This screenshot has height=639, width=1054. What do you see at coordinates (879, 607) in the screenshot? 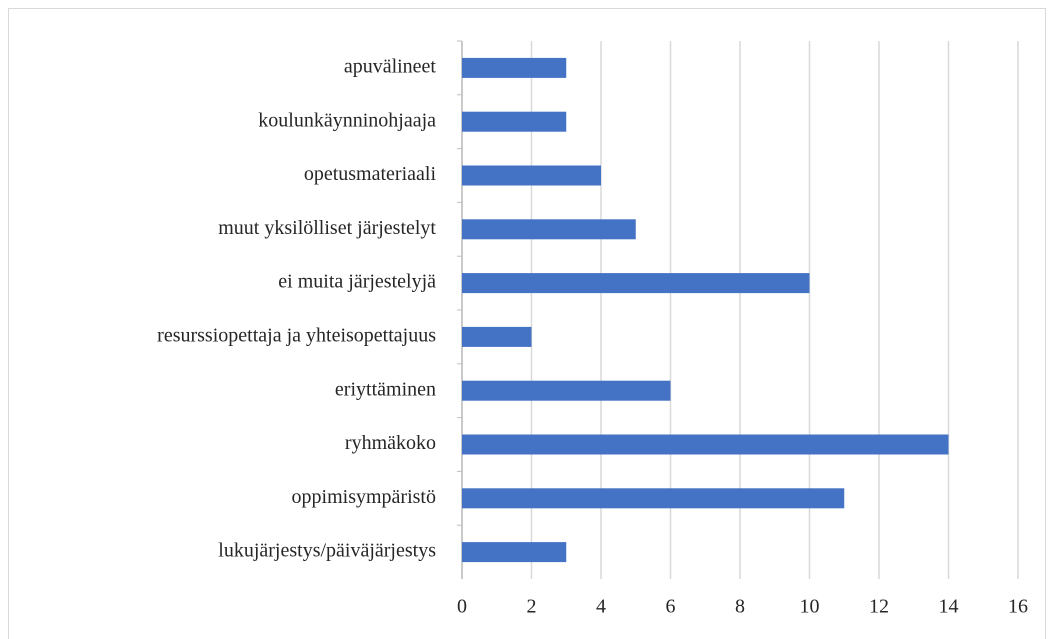
I see `x-tick-label: 12` at bounding box center [879, 607].